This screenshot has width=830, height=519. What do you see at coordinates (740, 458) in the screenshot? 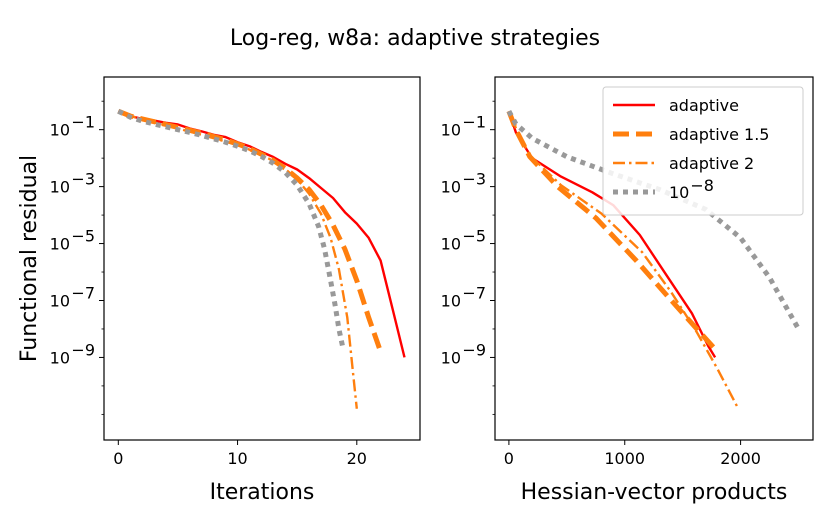
I see `x-tick-label: 2000` at bounding box center [740, 458].